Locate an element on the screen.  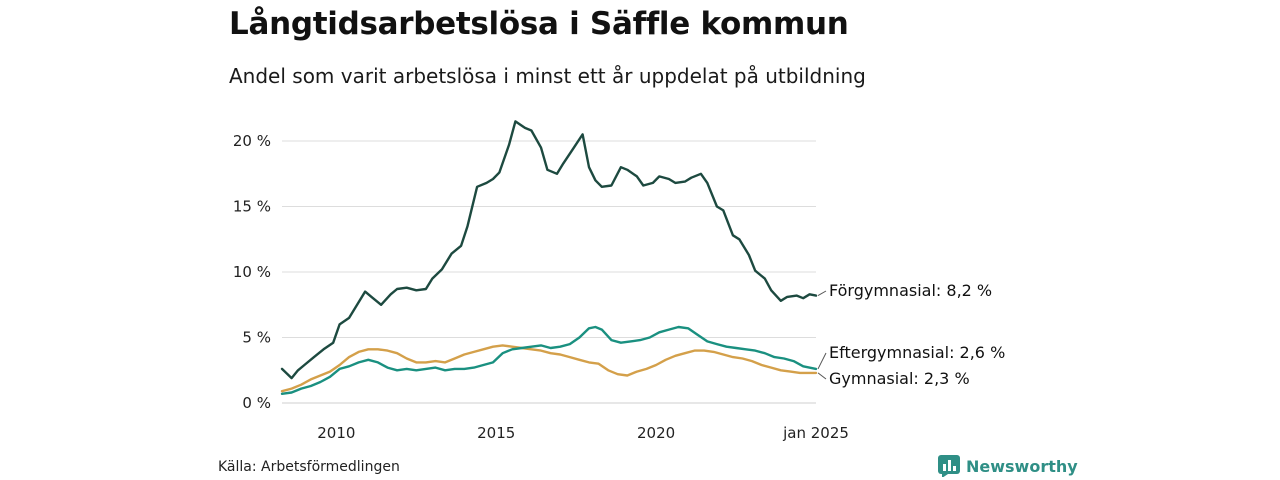
series-line-gymnasial is located at coordinates (549, 368).